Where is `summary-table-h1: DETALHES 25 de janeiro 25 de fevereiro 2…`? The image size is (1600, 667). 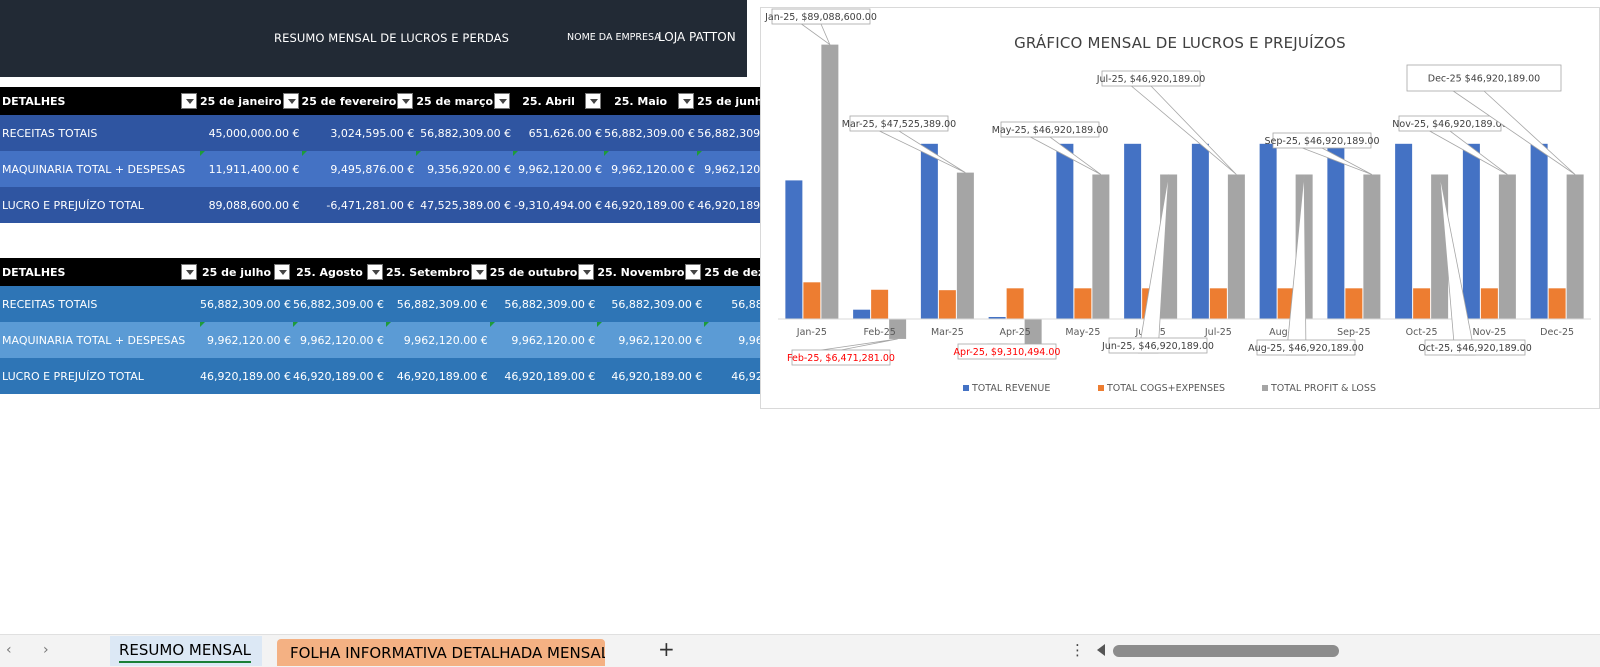
summary-table-h1: DETALHES 25 de janeiro 25 de fevereiro 2… is located at coordinates (395, 155).